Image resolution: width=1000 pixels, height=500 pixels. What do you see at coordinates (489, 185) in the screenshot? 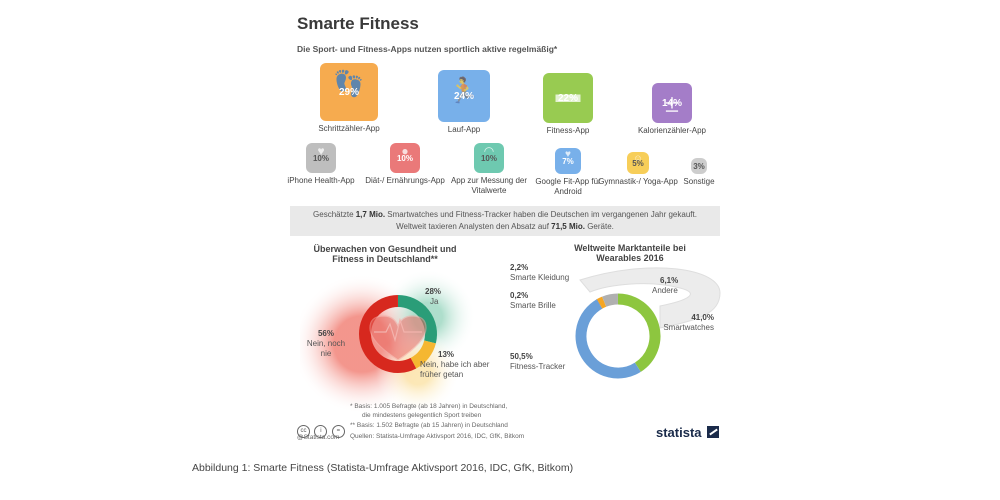
I see `app-row2-label-2: App zur Messung der Vitalwerte` at bounding box center [489, 185].